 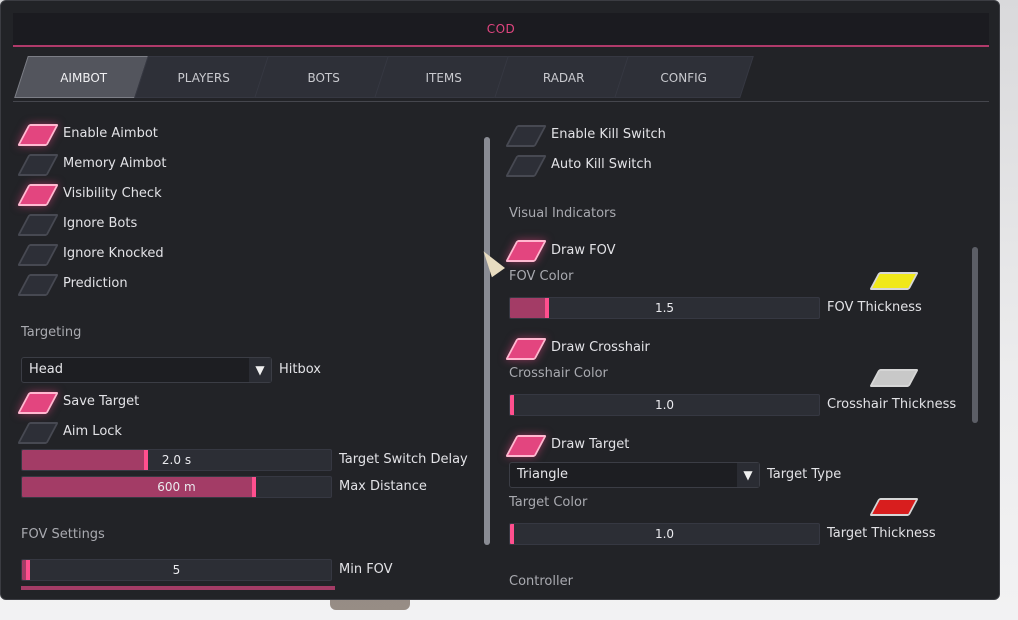 I want to click on draw-crosshair-label: Draw Crosshair, so click(x=600, y=347).